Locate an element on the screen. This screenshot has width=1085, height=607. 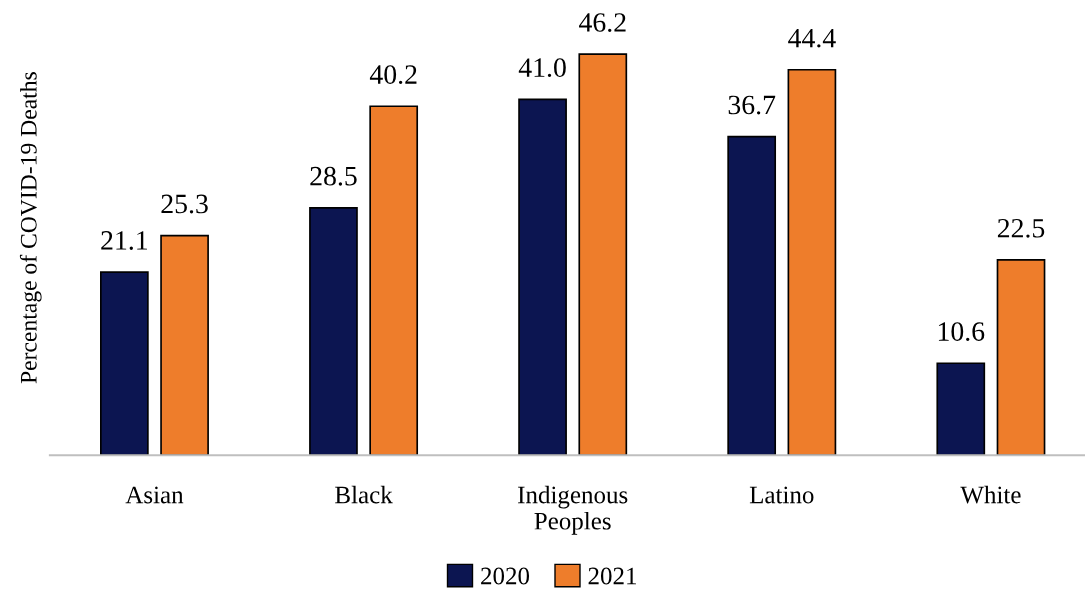
x-tick-label: Indigenous Peoples is located at coordinates (573, 510).